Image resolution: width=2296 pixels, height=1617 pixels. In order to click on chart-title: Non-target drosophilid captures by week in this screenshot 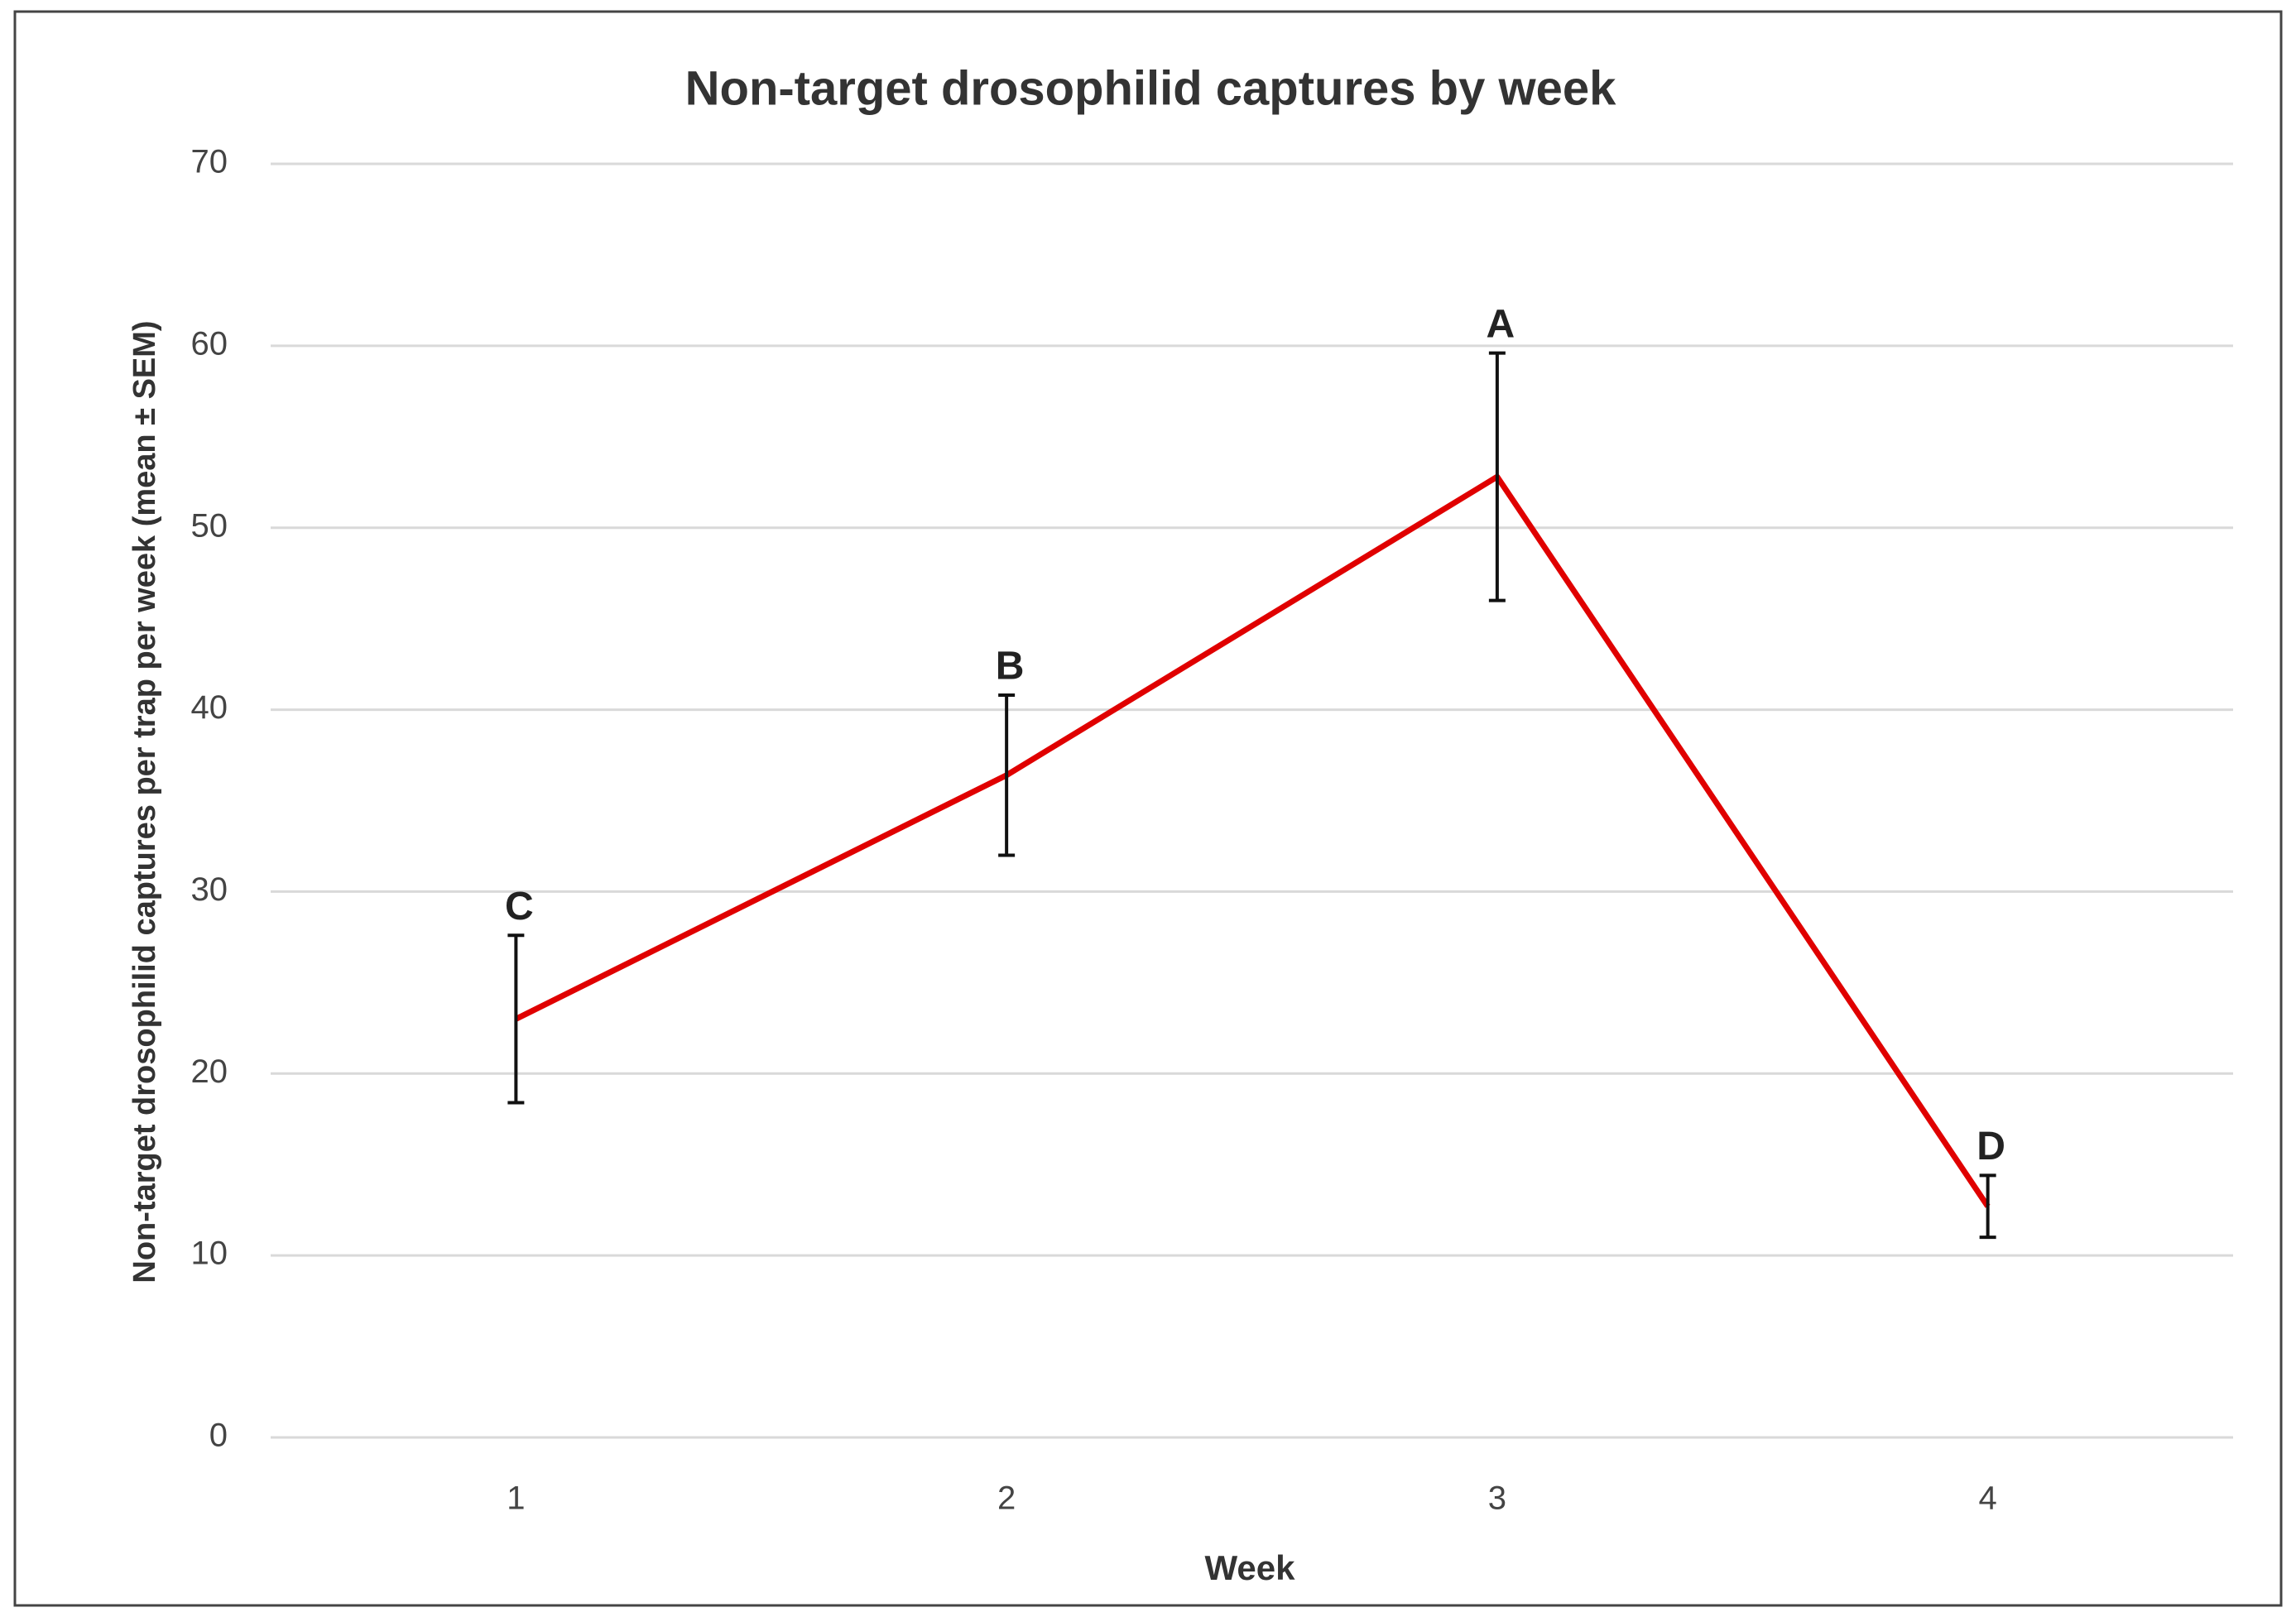, I will do `click(1150, 88)`.